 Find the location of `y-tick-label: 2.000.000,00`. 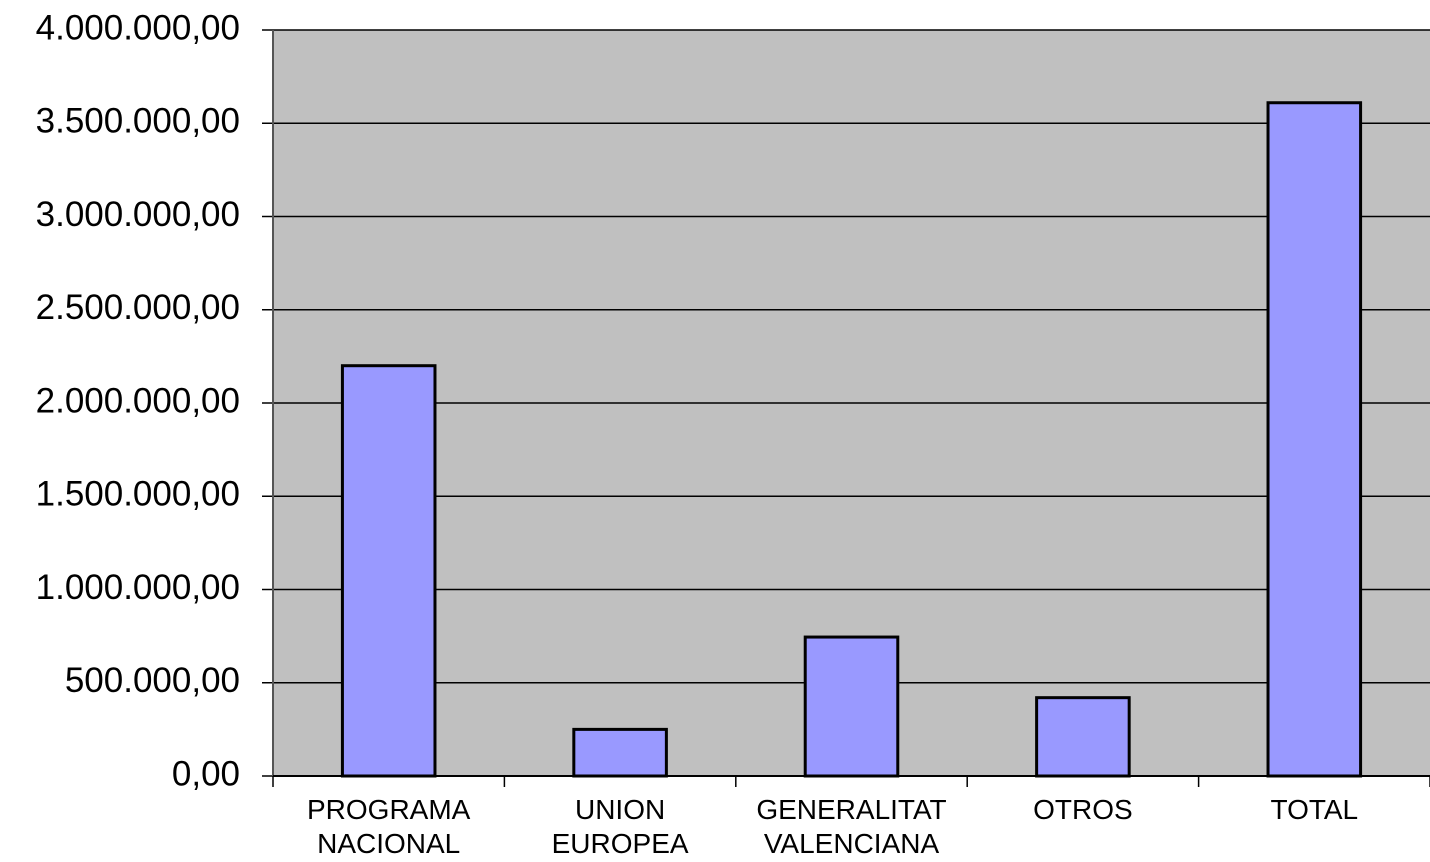

y-tick-label: 2.000.000,00 is located at coordinates (138, 400).